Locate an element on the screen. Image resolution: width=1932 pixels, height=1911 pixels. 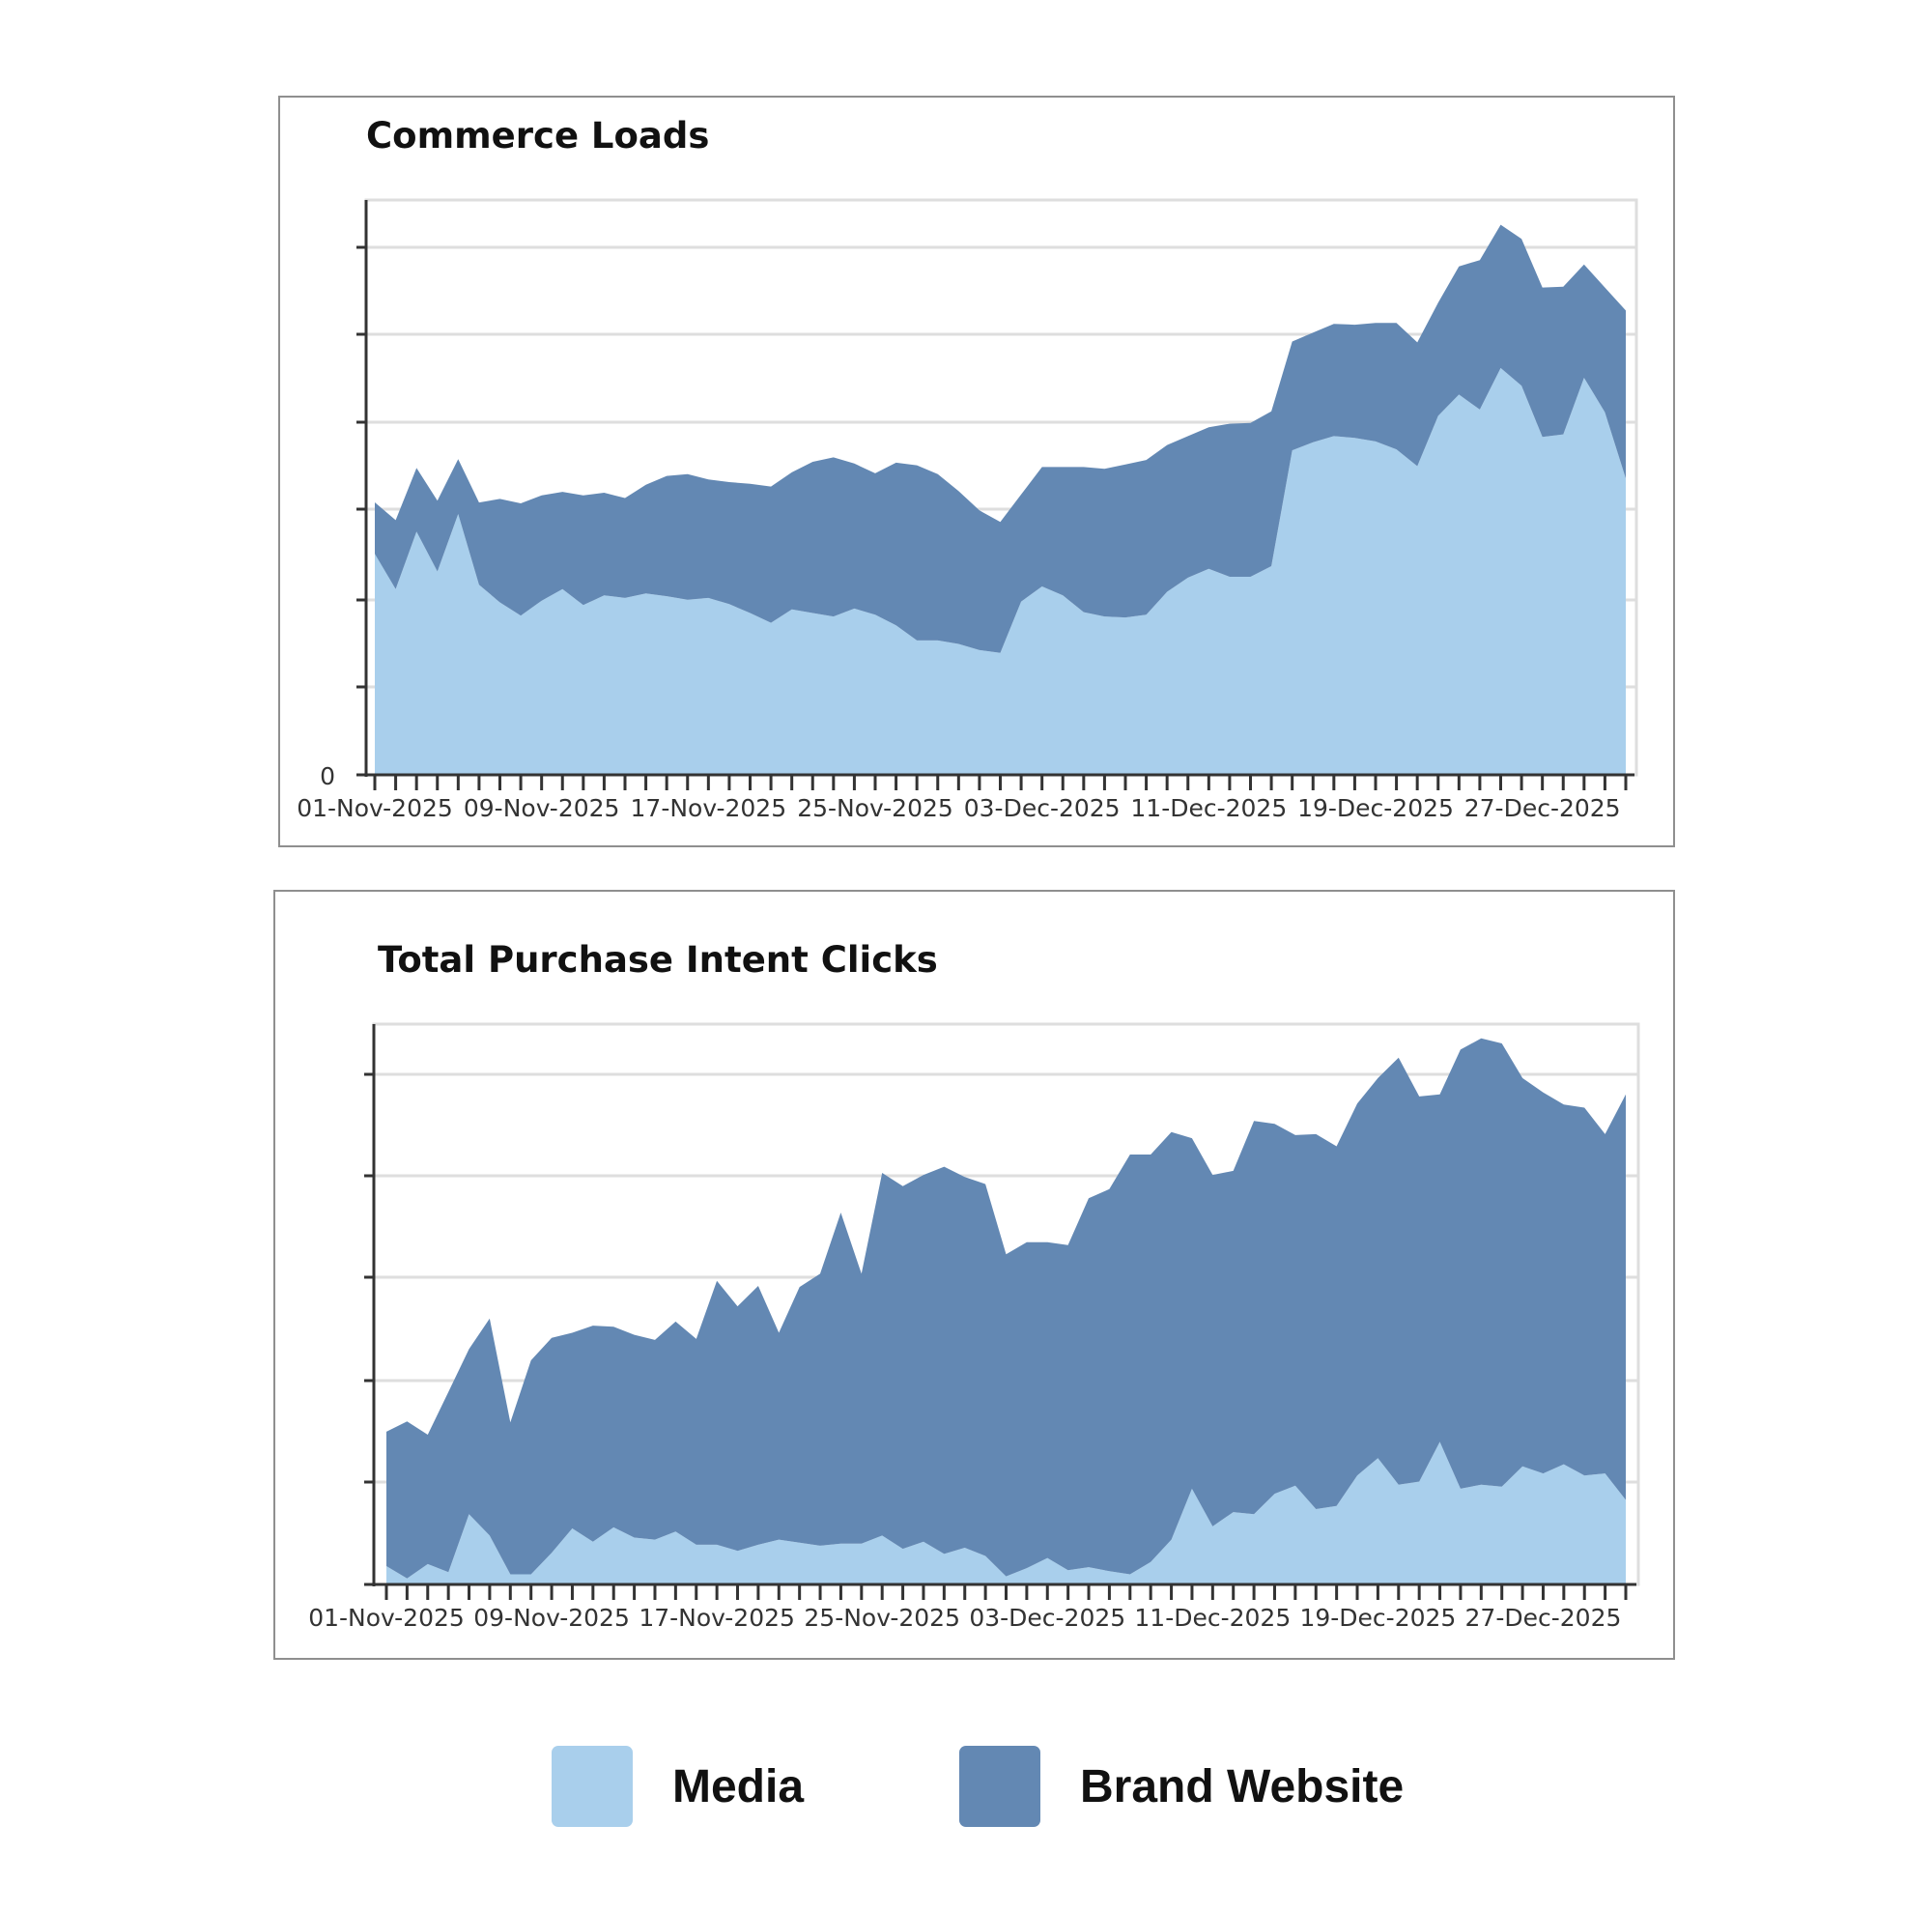
area-brand-website is located at coordinates (1000, 438).